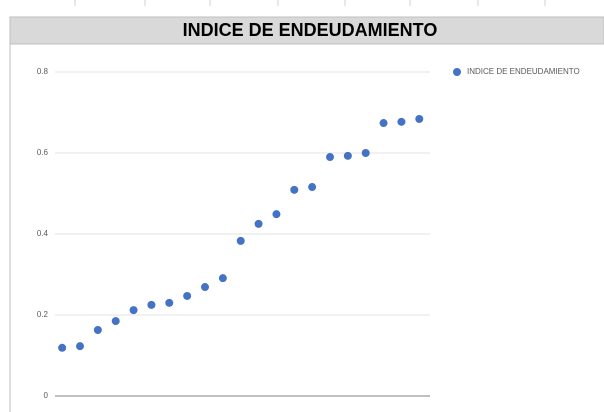 The width and height of the screenshot is (604, 412). What do you see at coordinates (523, 71) in the screenshot?
I see `legend-label: INDICE DE ENDEUDAMIENTO` at bounding box center [523, 71].